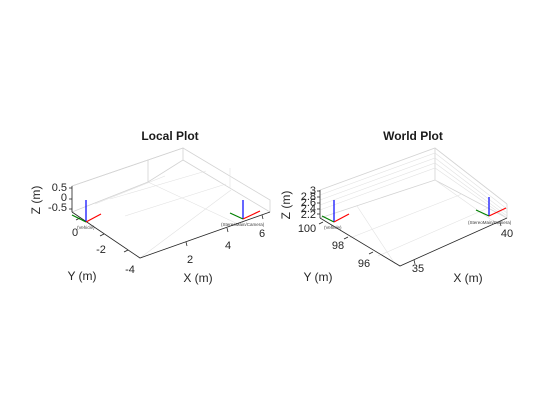  Describe the element at coordinates (286, 205) in the screenshot. I see `world-z-axis-label: Z (m)` at that location.